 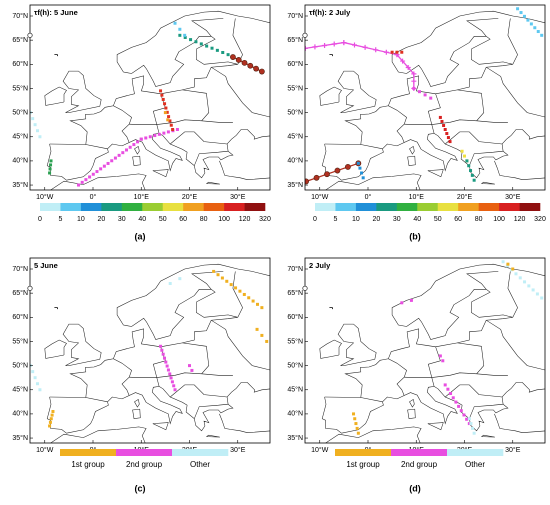 I want to click on lat-label: 65°N, so click(x=295, y=293).